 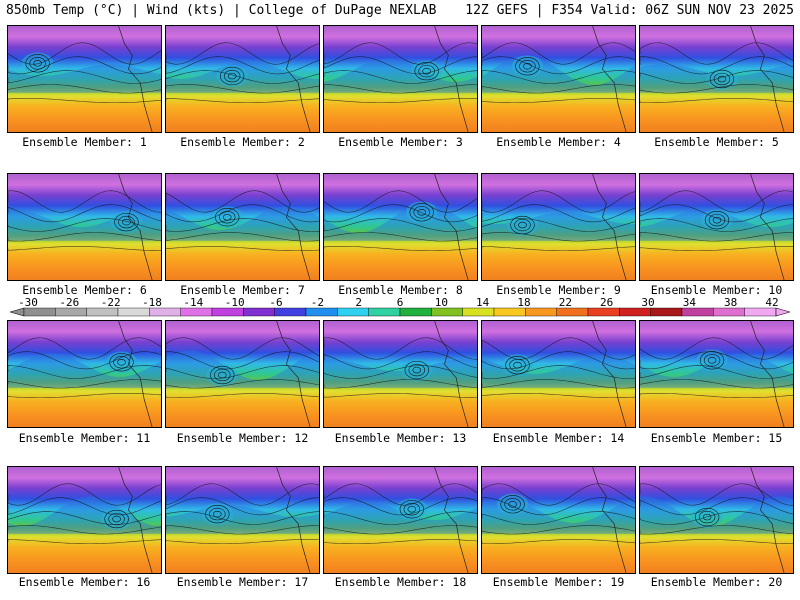 What do you see at coordinates (558, 582) in the screenshot?
I see `ensemble-member-label: Ensemble Member: 19` at bounding box center [558, 582].